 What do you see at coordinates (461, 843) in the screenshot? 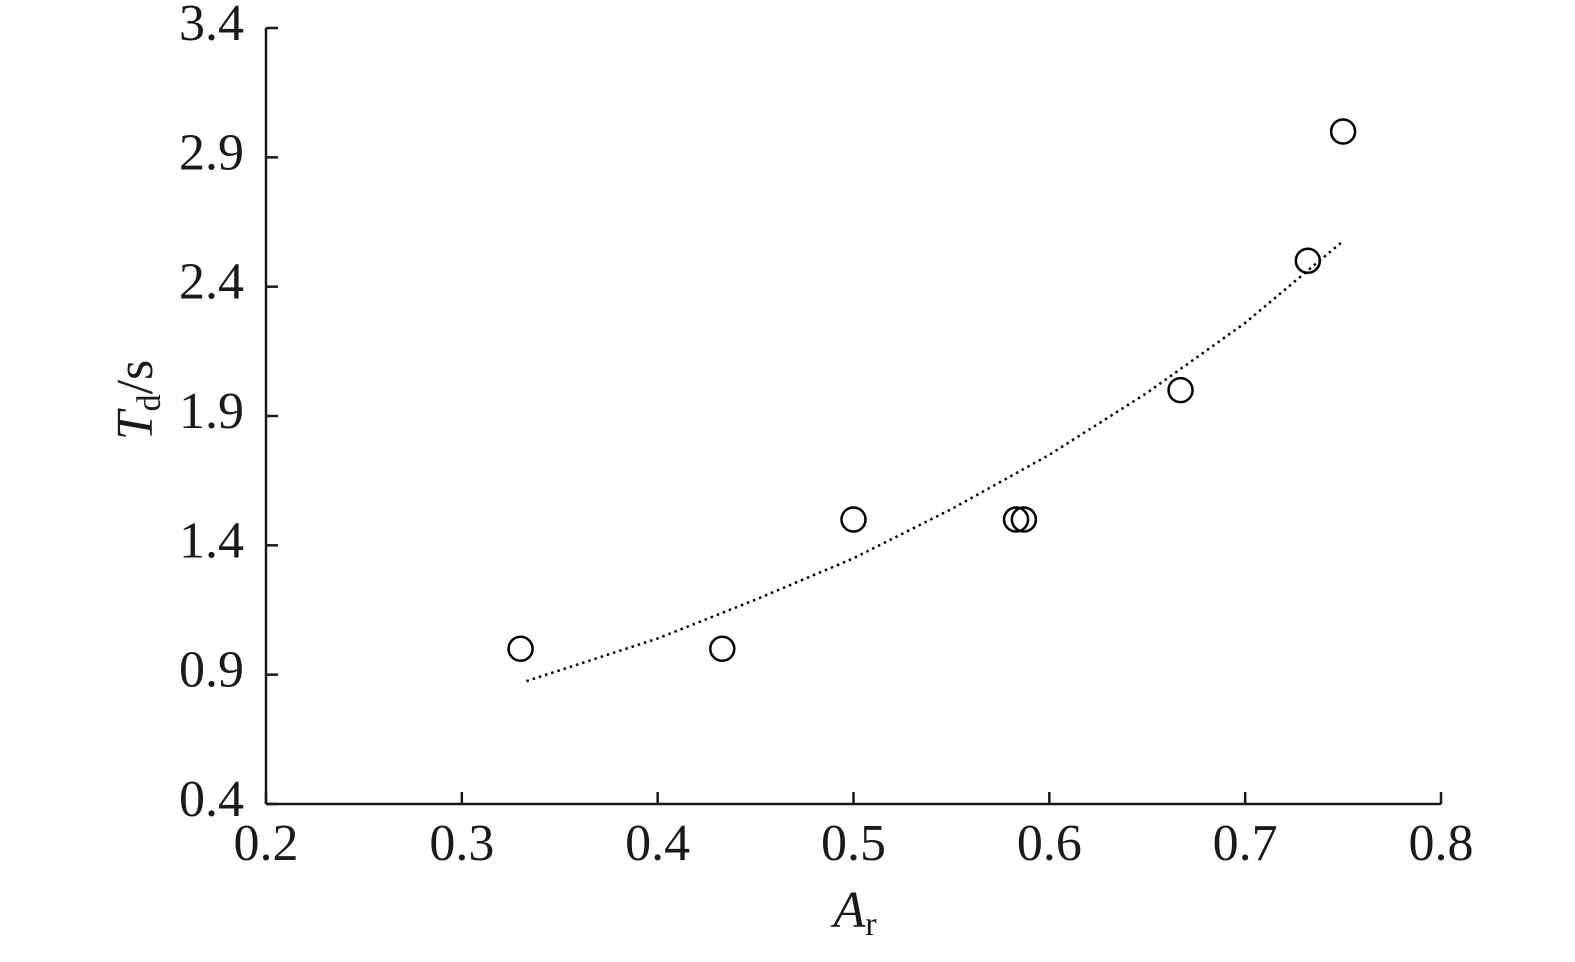
I see `x-tick-label: 0.3` at bounding box center [461, 843].